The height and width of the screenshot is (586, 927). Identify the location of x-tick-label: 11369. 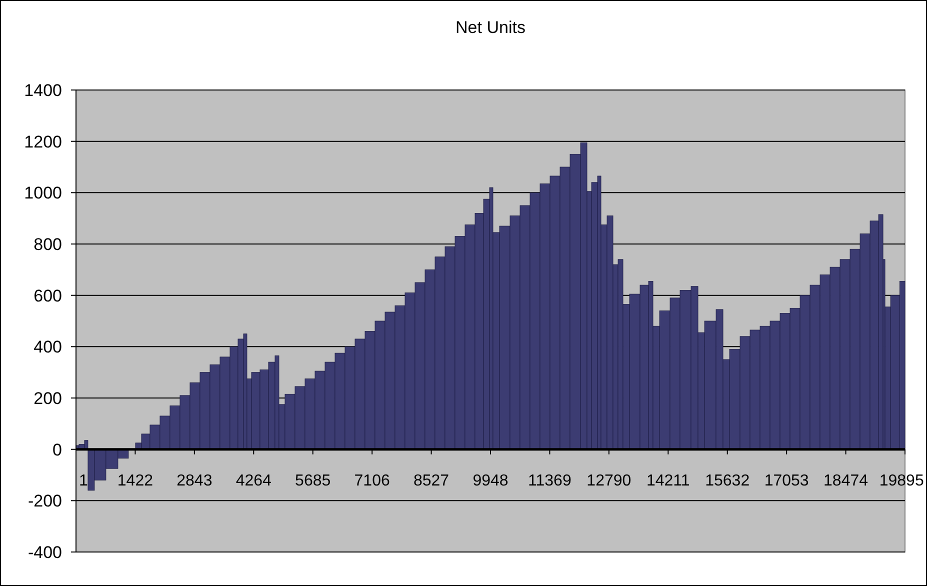
(550, 481).